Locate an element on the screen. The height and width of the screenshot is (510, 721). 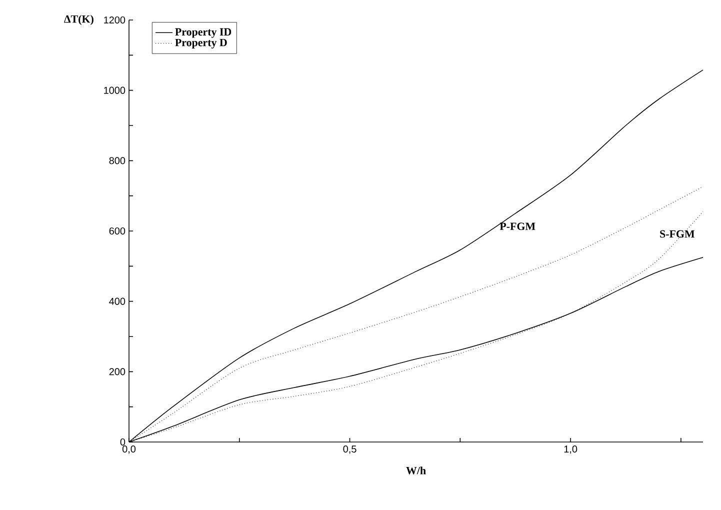
x-tick-label: 0,5 is located at coordinates (349, 450).